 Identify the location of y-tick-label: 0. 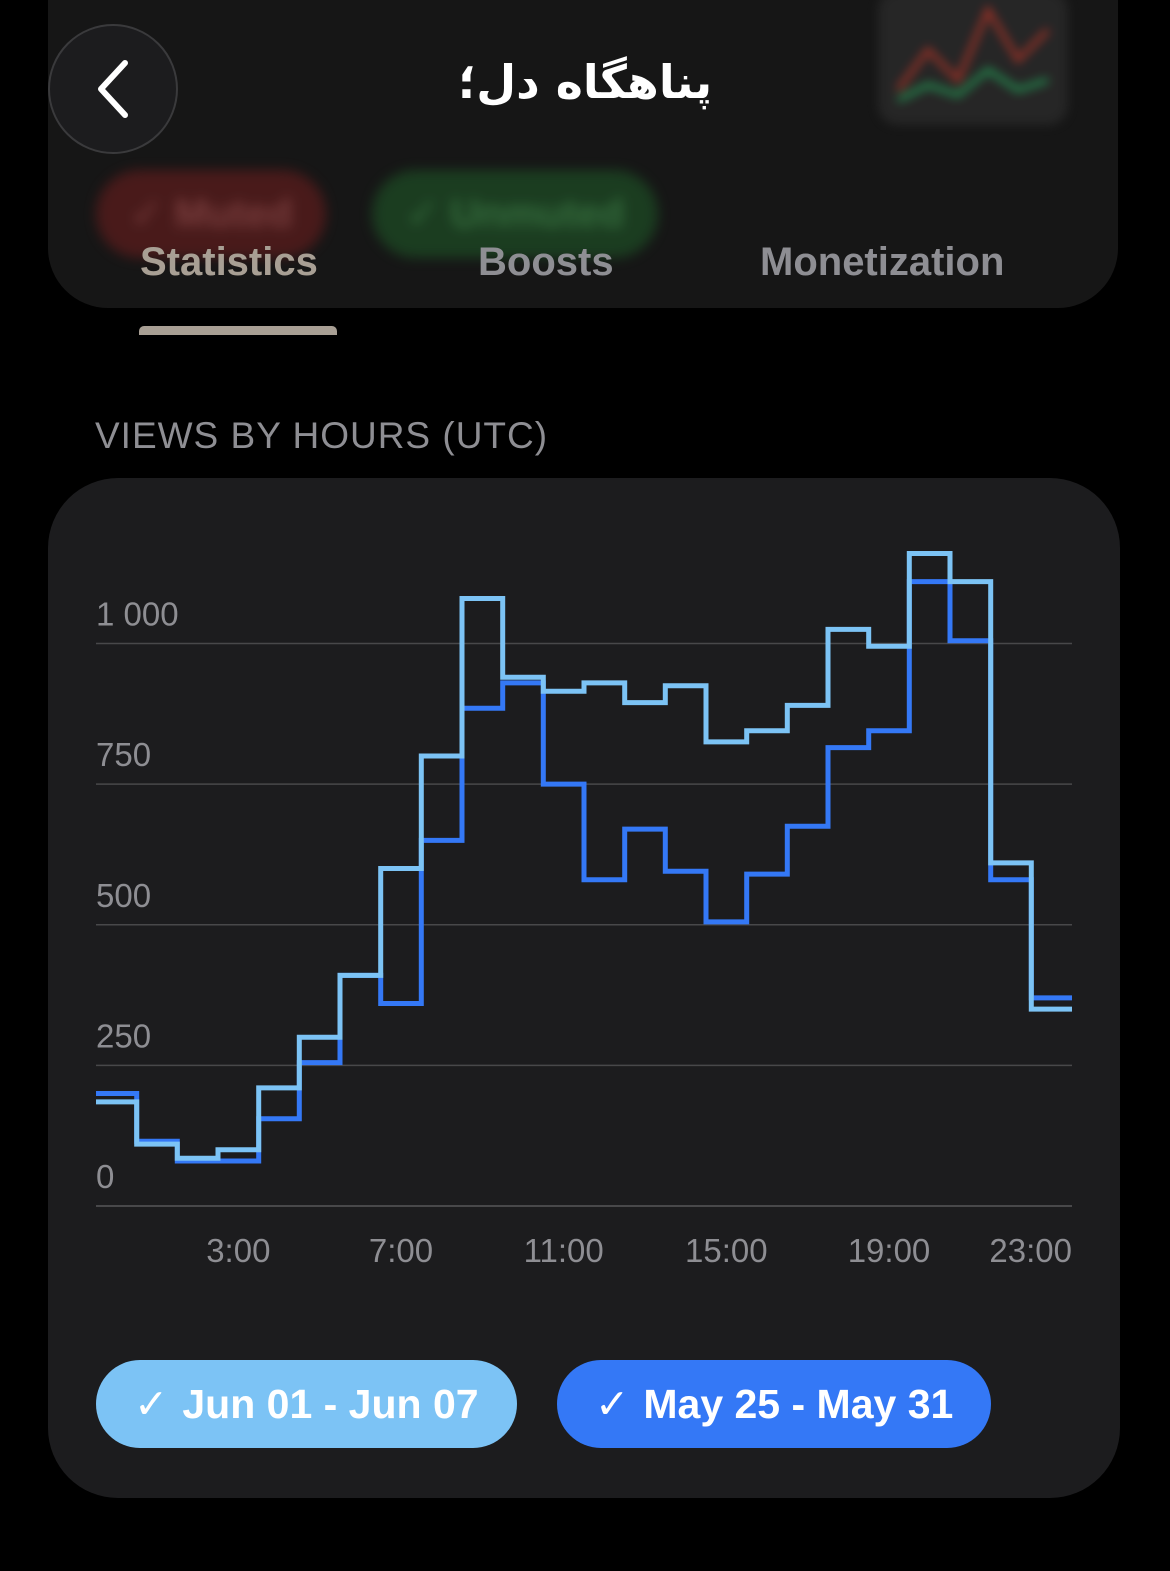
(105, 1176).